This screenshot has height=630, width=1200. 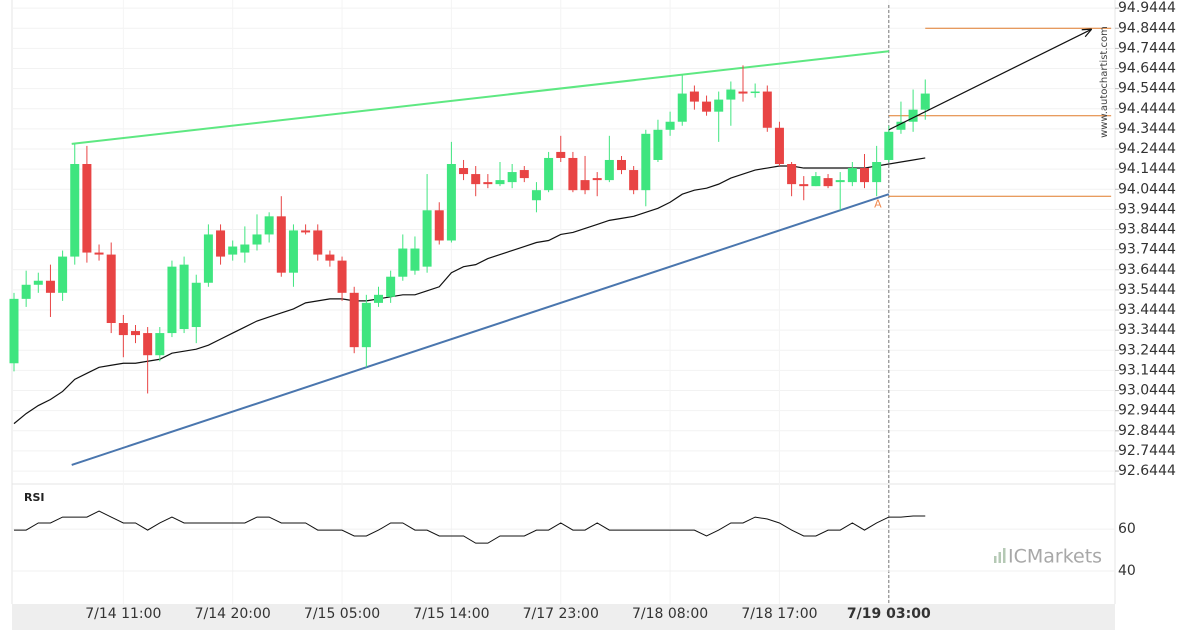 What do you see at coordinates (1000, 555) in the screenshot?
I see `logo-icon` at bounding box center [1000, 555].